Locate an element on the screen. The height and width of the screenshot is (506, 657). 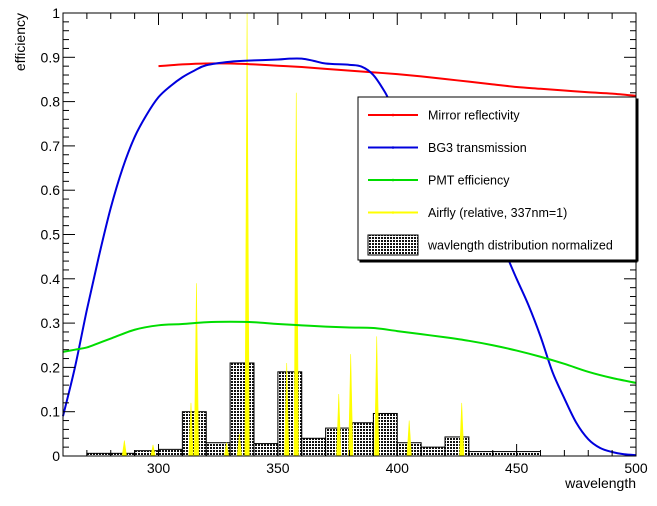
x-axis-label: wavelength is located at coordinates (600, 483).